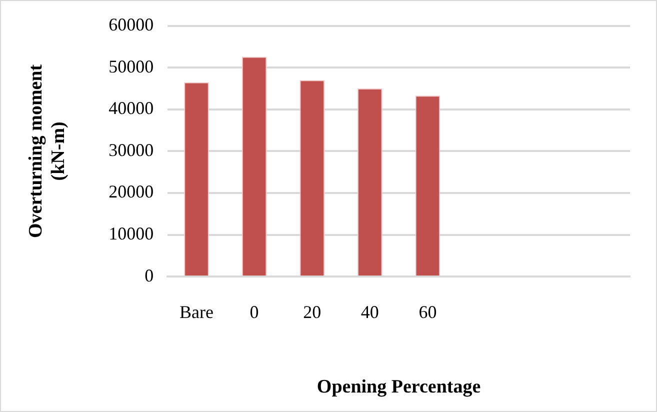  I want to click on y-tick-label: 60000, so click(131, 24).